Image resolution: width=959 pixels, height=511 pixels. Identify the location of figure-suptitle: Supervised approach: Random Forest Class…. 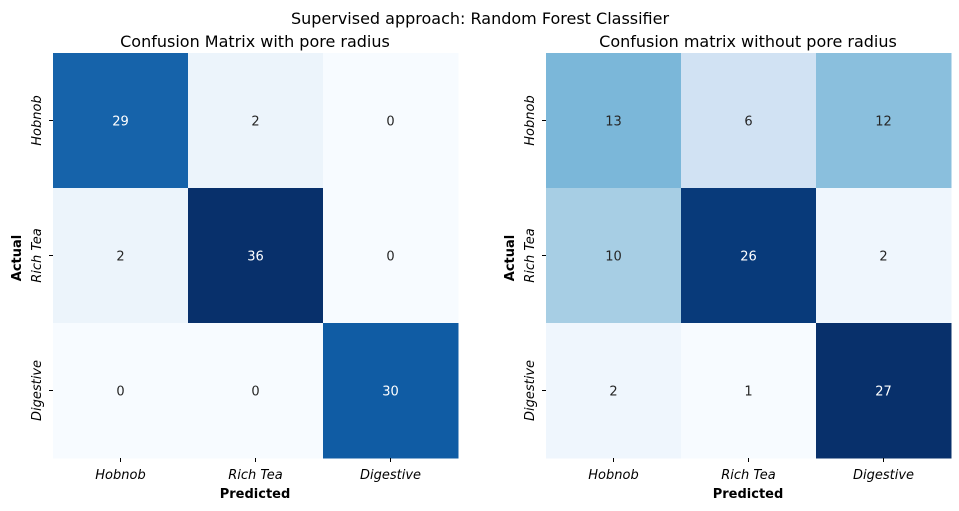
(480, 18).